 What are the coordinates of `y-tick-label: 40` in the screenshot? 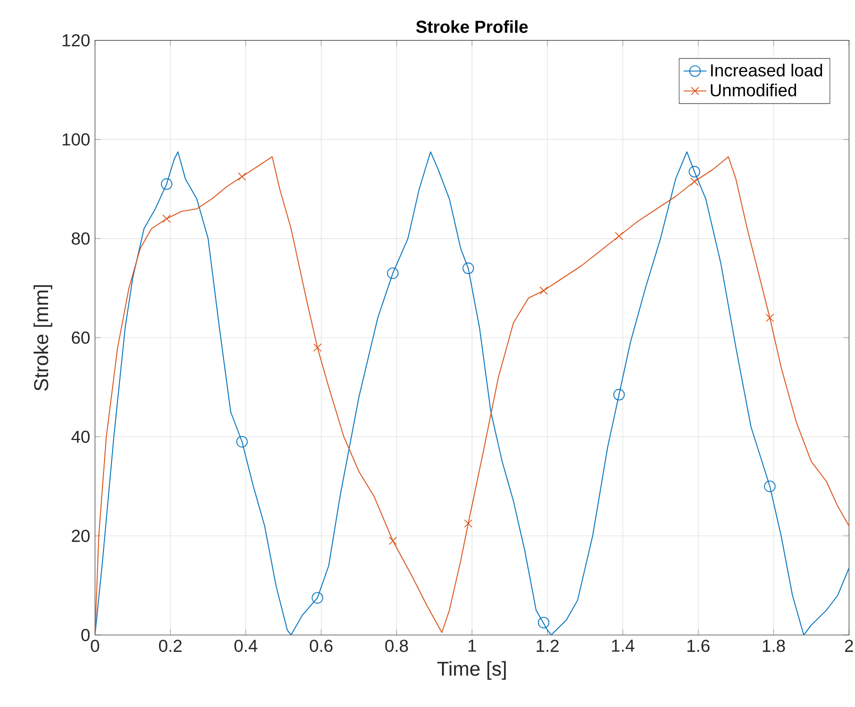 It's located at (80, 436).